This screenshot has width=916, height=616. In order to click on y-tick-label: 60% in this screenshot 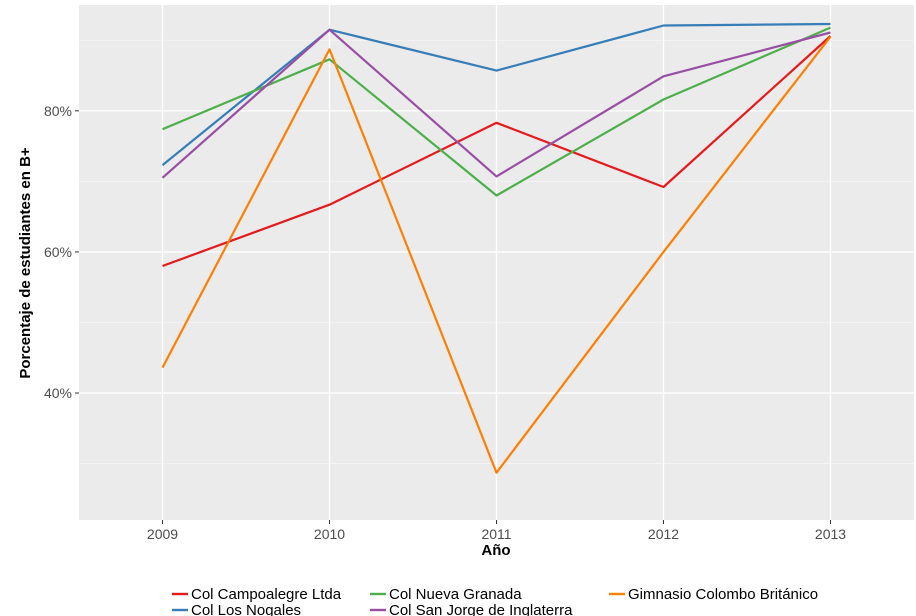, I will do `click(58, 252)`.